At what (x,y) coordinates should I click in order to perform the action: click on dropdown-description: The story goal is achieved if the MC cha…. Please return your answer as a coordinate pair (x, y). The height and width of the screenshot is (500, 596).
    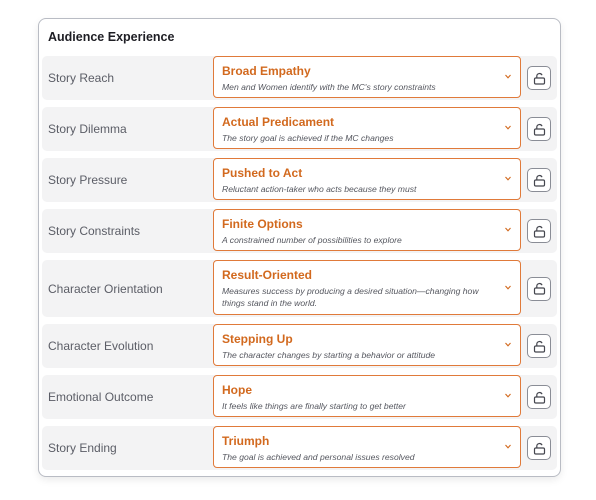
    Looking at the image, I should click on (308, 138).